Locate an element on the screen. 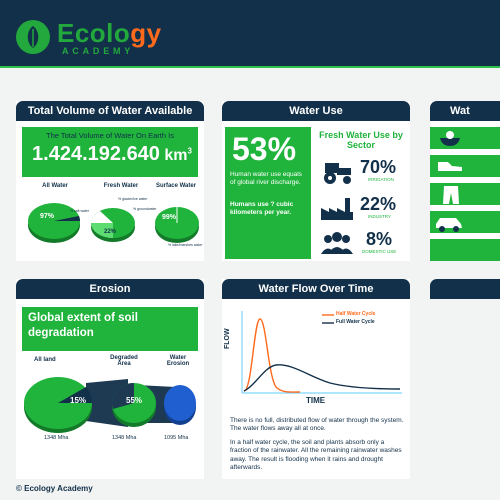 Image resolution: width=500 pixels, height=500 pixels. pie-percent-surface-water: 99% is located at coordinates (169, 217).